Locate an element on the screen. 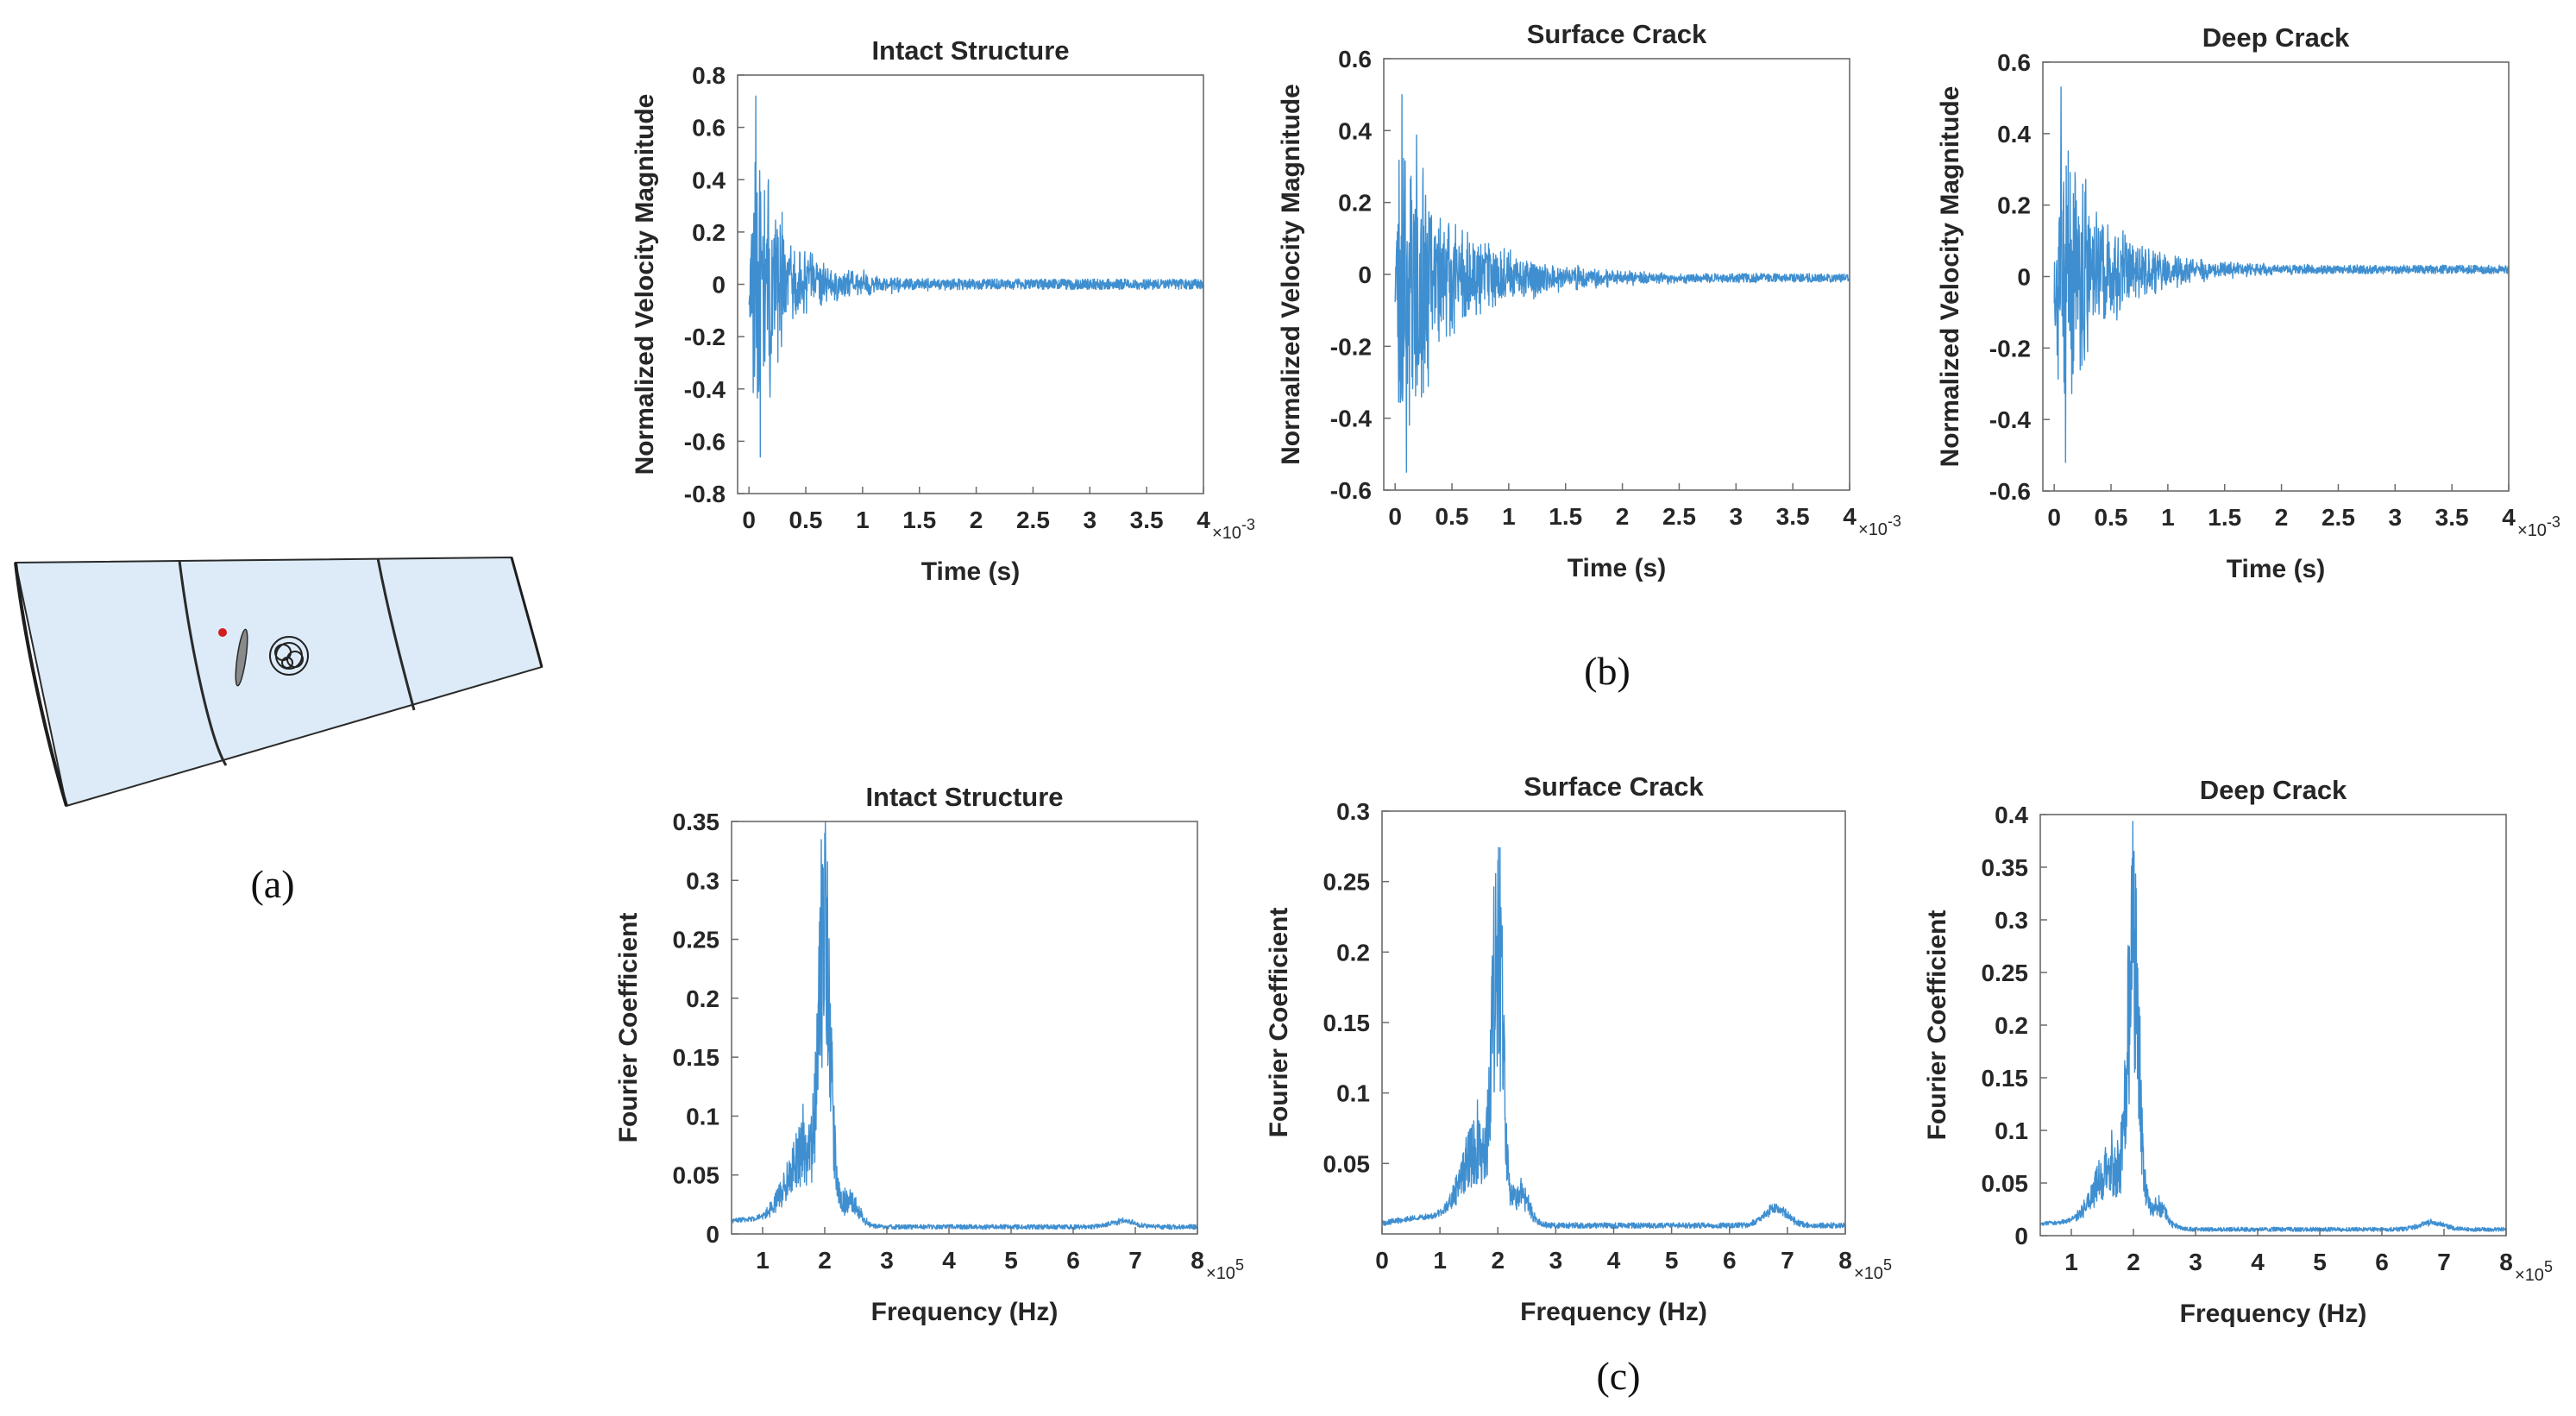  wing-trailing-edge is located at coordinates (526, 612).